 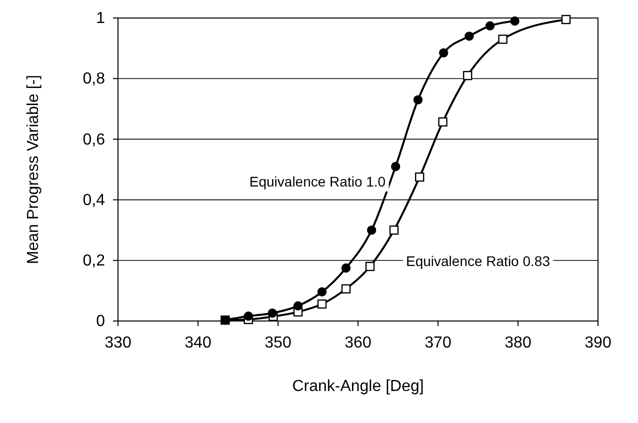 I want to click on series-label: Equivalence Ratio 1.0, so click(x=317, y=181).